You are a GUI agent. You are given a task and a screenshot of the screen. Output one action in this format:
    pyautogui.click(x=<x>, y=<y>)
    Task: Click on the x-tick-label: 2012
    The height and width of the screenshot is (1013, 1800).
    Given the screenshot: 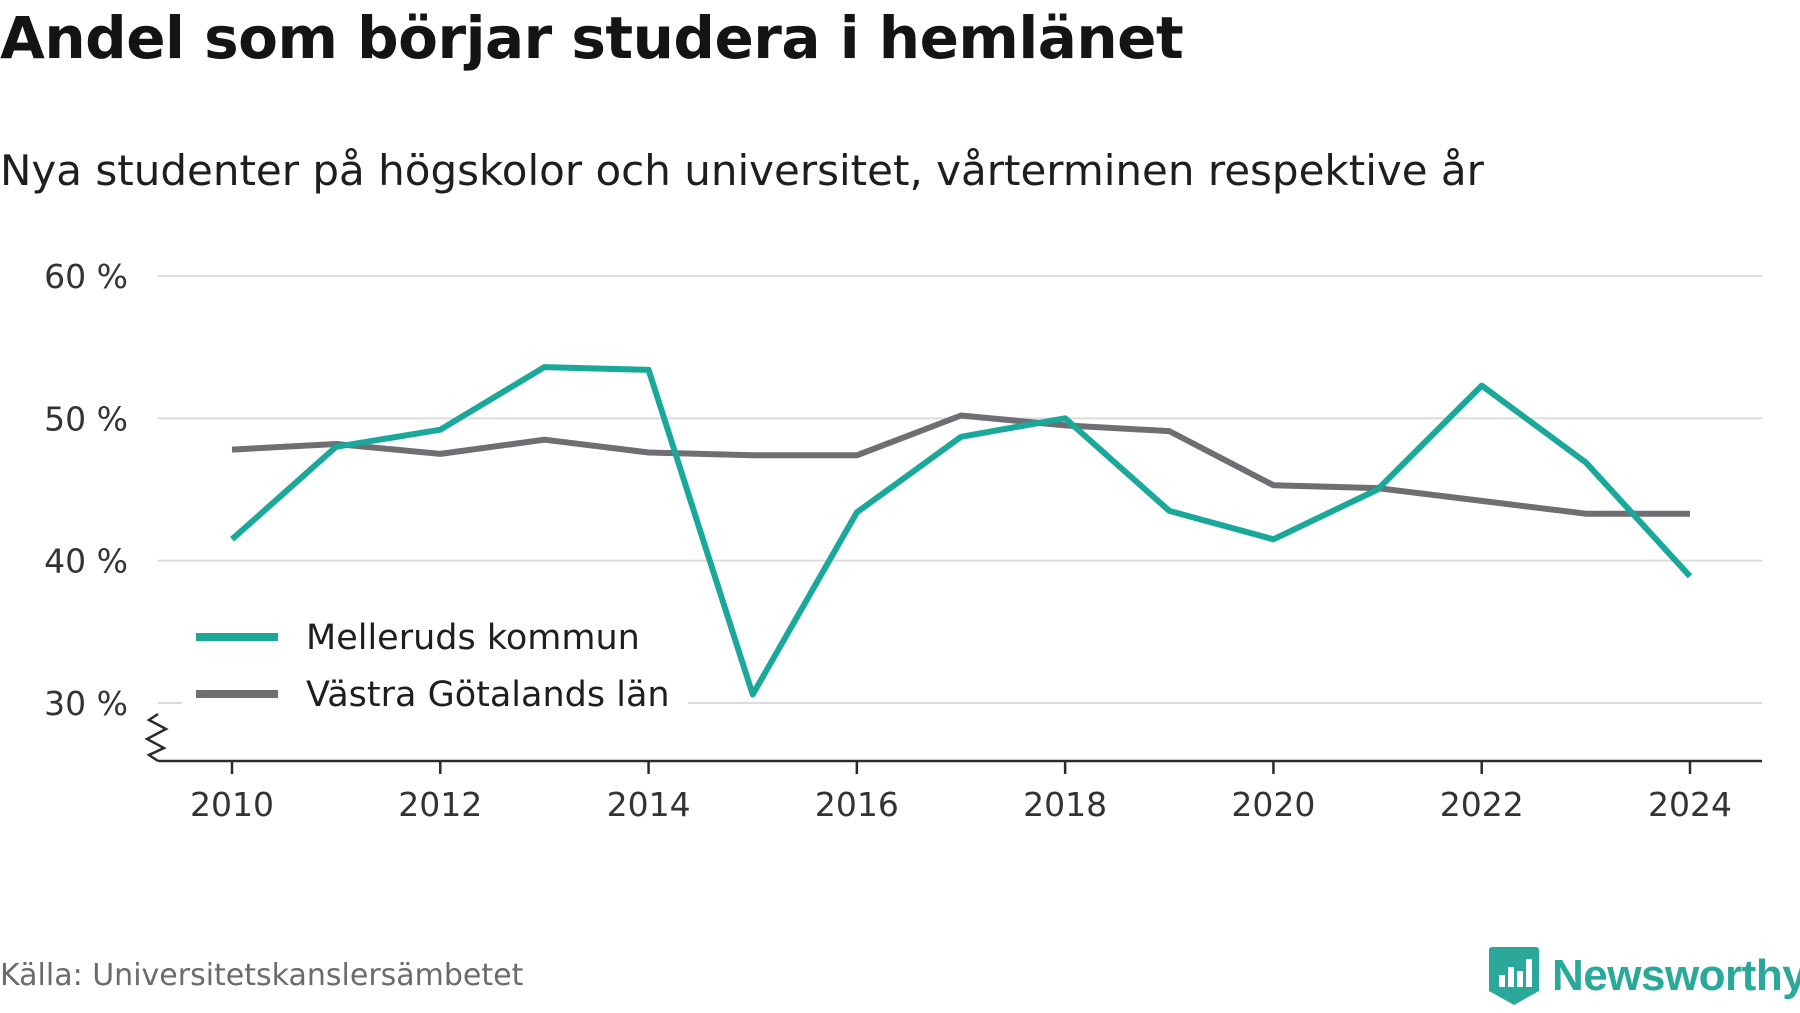 What is the action you would take?
    pyautogui.click(x=440, y=804)
    